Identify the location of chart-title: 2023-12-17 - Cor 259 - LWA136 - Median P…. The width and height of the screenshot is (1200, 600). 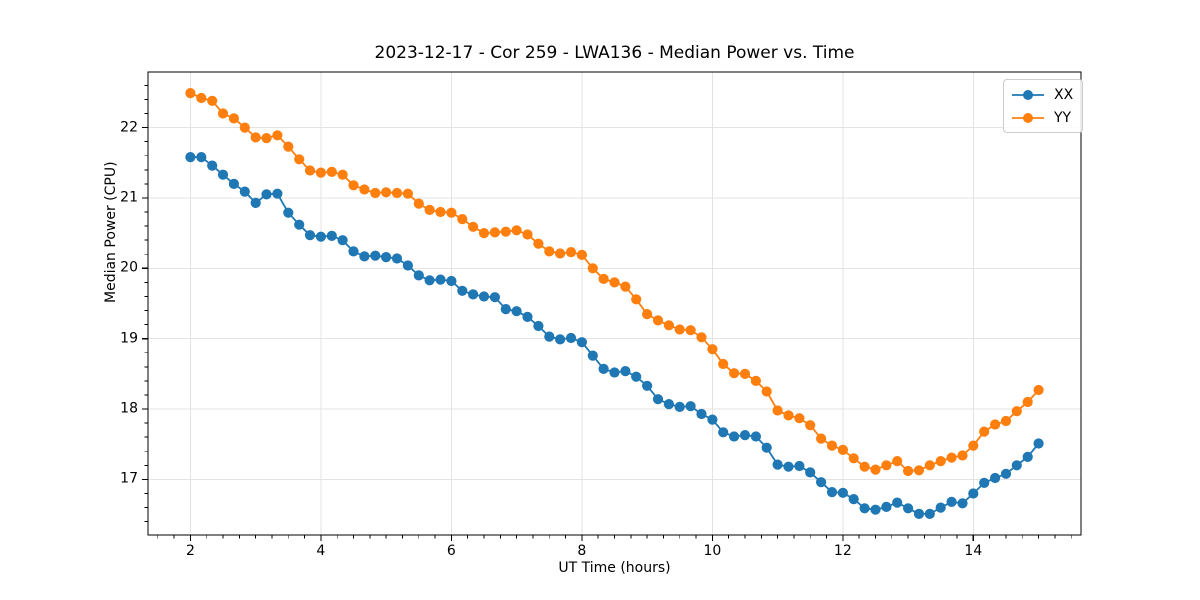
(614, 53).